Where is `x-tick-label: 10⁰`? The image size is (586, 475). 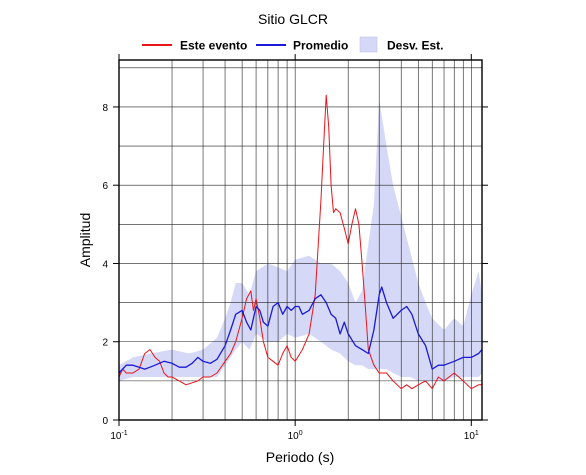 x-tick-label: 10⁰ is located at coordinates (295, 436).